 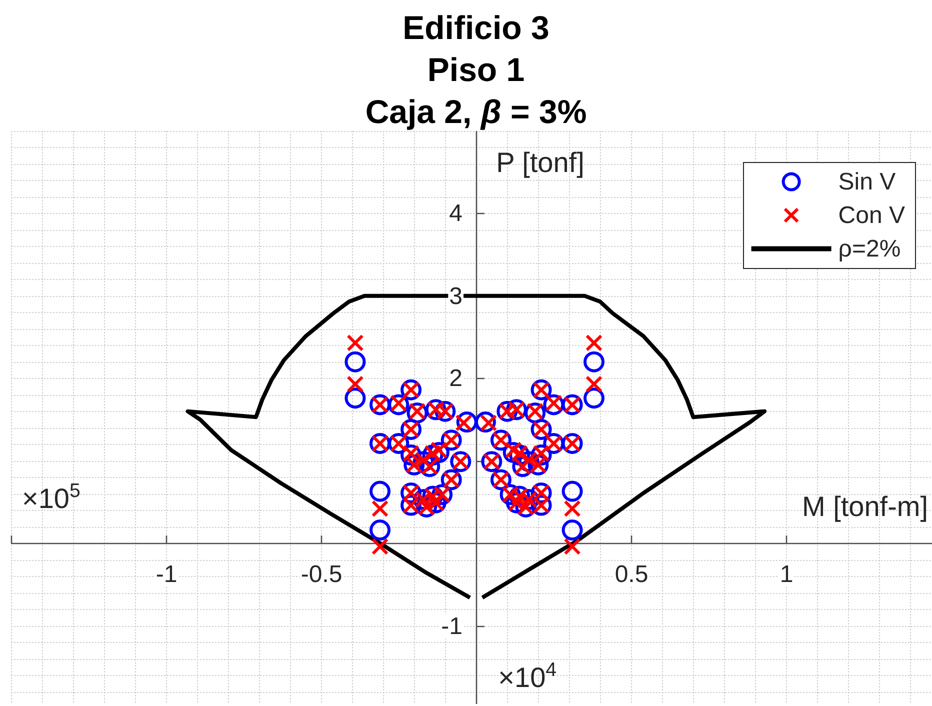 I want to click on annotation: ×10$^{4}$, so click(x=527, y=676).